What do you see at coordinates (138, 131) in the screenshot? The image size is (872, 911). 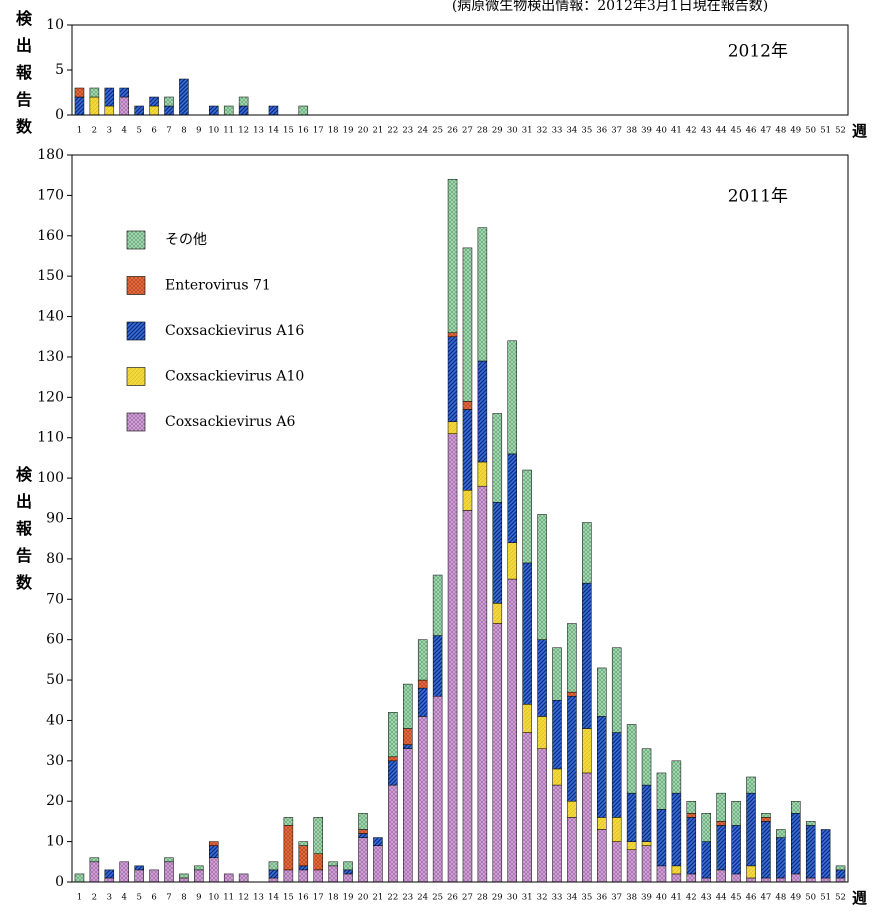 I see `x-tick-label: 5` at bounding box center [138, 131].